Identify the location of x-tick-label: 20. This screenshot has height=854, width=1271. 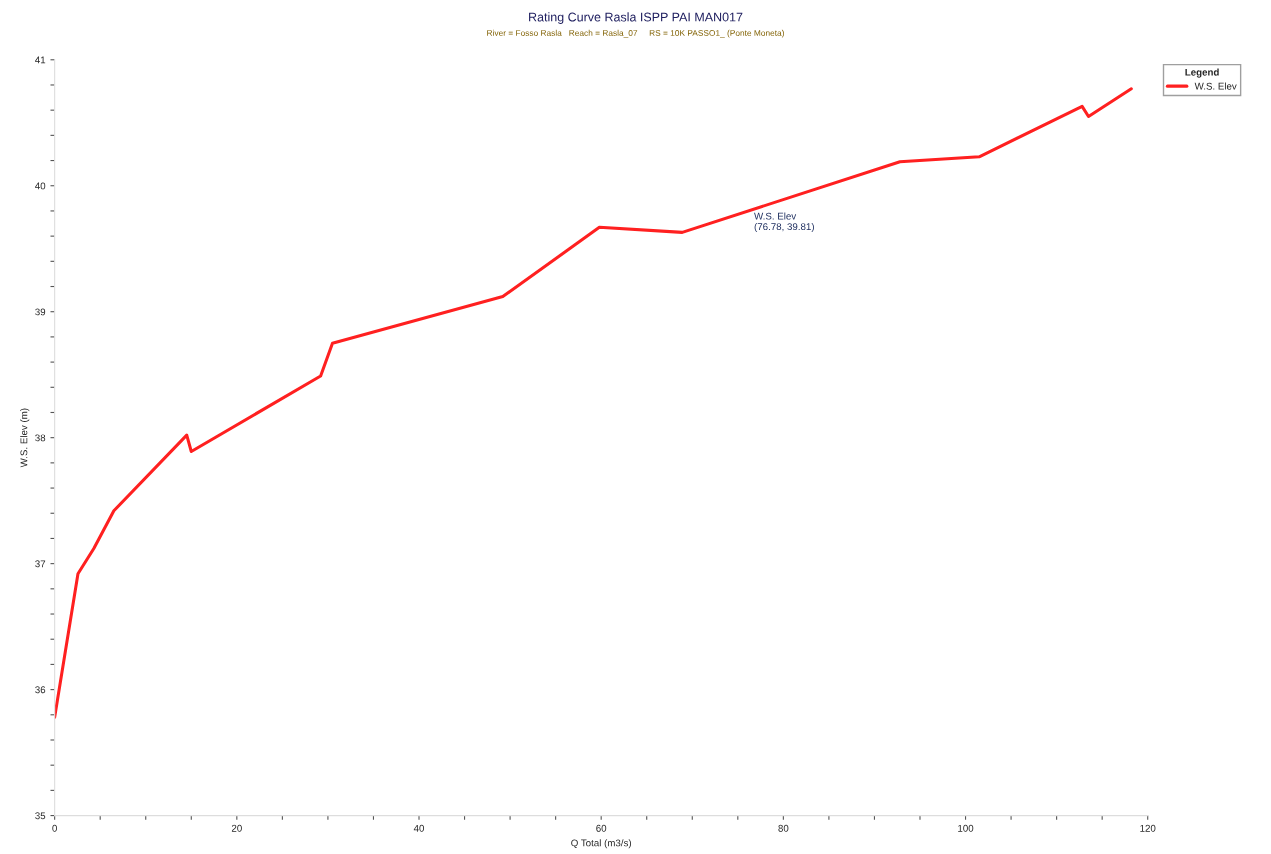
(236, 828).